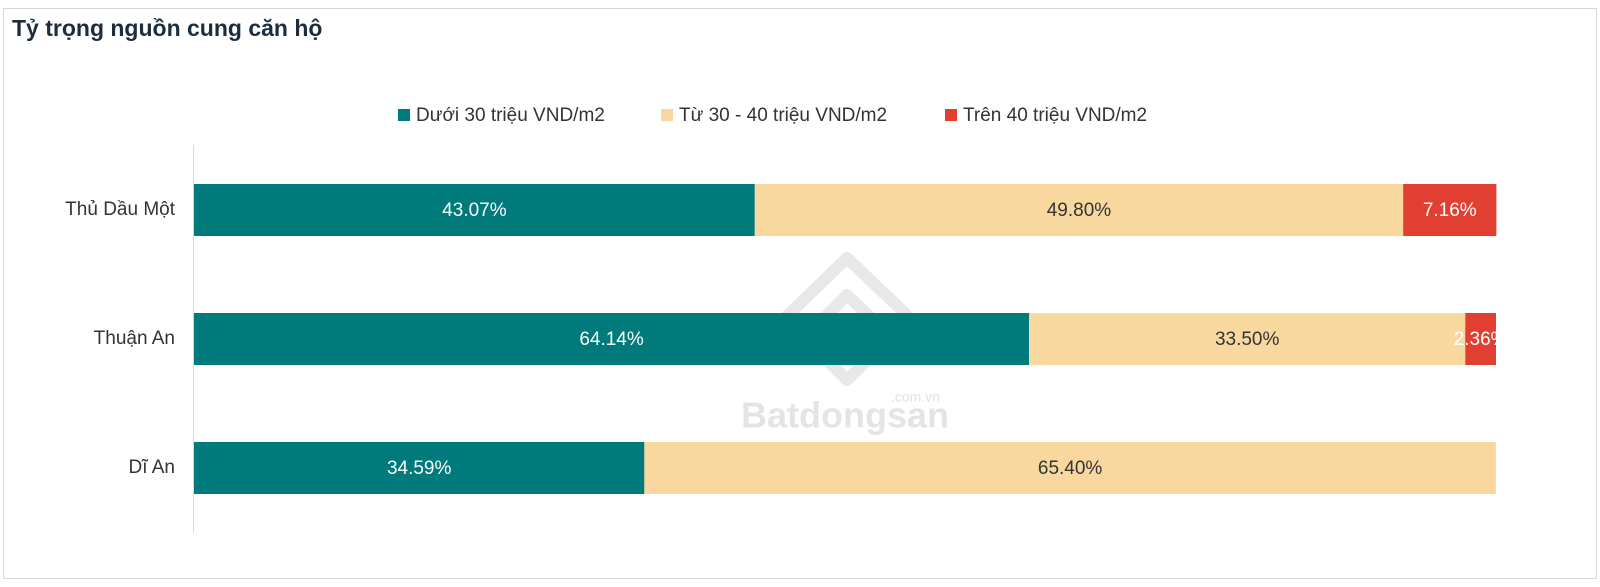 Image resolution: width=1600 pixels, height=587 pixels. I want to click on watermark: Batdongsan, so click(845, 415).